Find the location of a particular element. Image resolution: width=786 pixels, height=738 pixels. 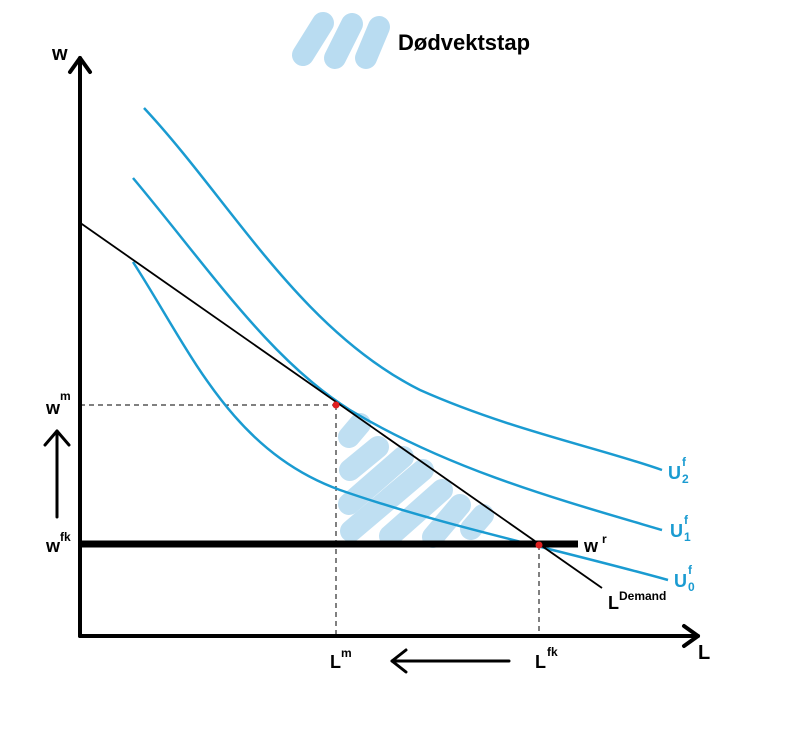

deadweight-legend-swatch is located at coordinates (341, 40).